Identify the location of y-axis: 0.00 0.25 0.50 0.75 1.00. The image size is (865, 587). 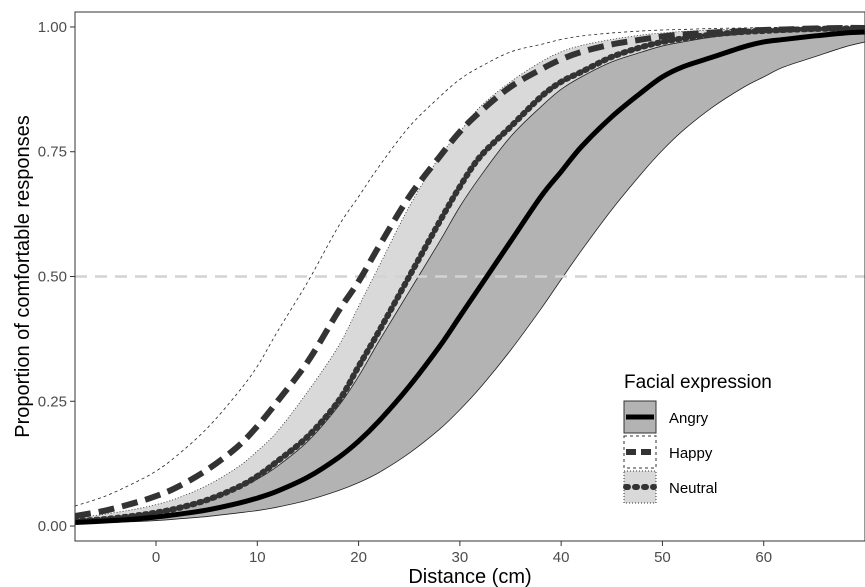
(56, 277).